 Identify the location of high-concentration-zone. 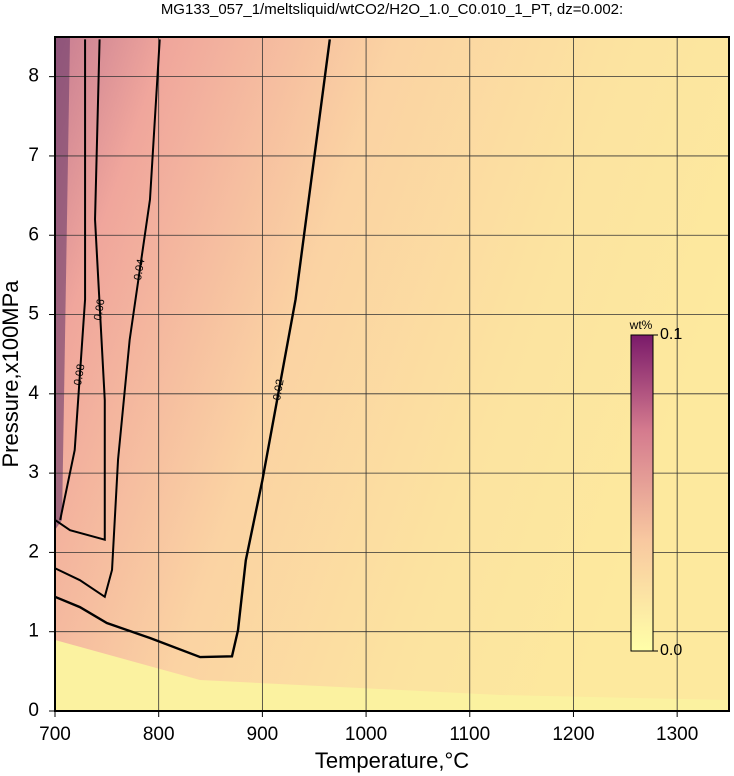
(62, 283).